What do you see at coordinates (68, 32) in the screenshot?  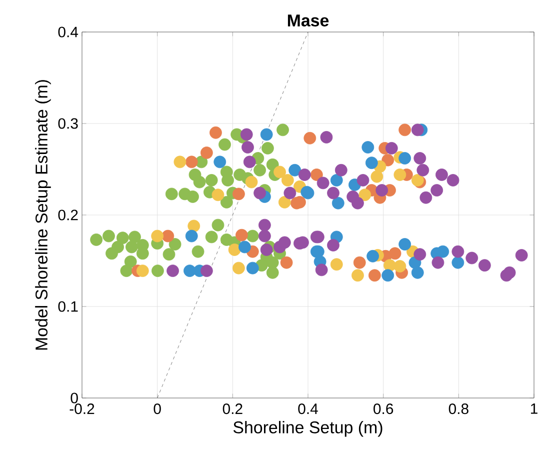 I see `y-tick-label: 0.4` at bounding box center [68, 32].